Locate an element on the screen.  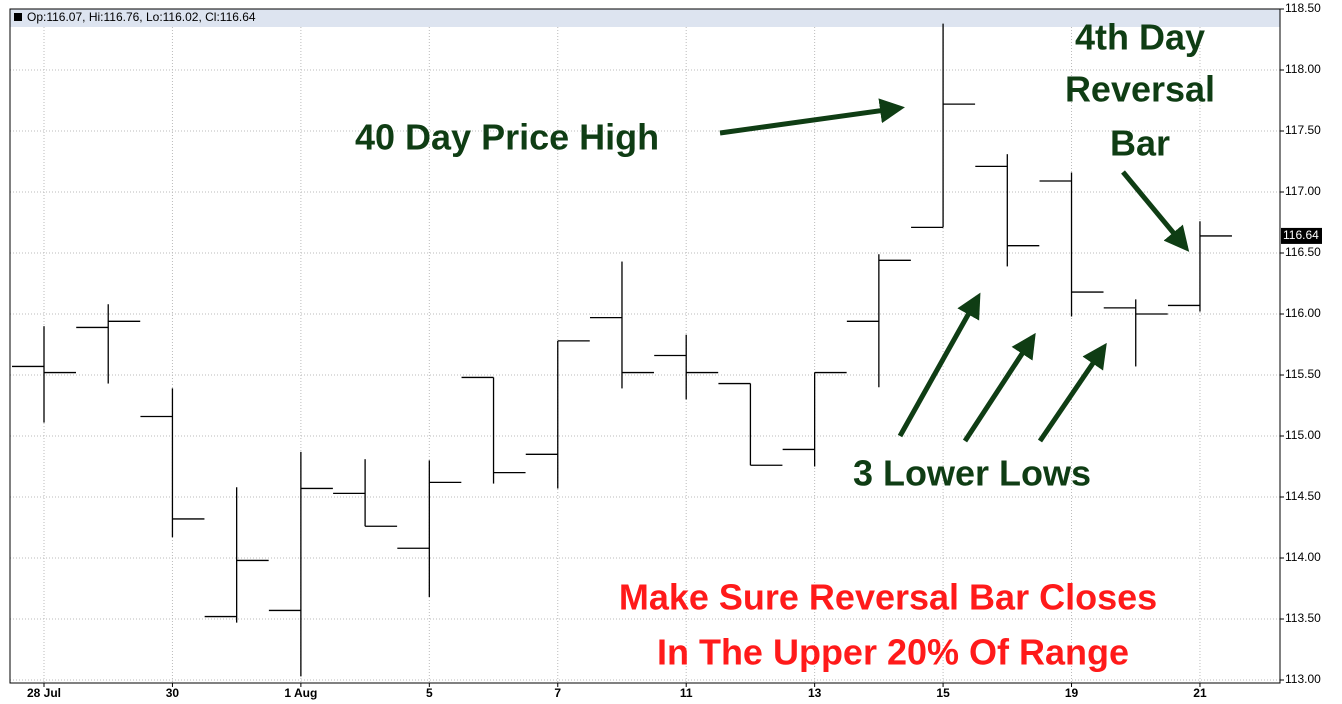
x-tick-label: 28 Jul is located at coordinates (44, 693).